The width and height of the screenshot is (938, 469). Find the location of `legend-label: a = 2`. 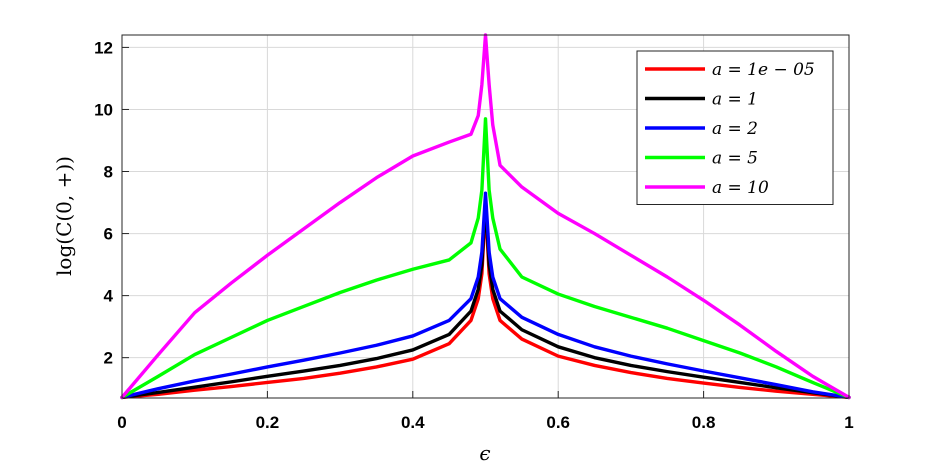

legend-label: a = 2 is located at coordinates (735, 129).